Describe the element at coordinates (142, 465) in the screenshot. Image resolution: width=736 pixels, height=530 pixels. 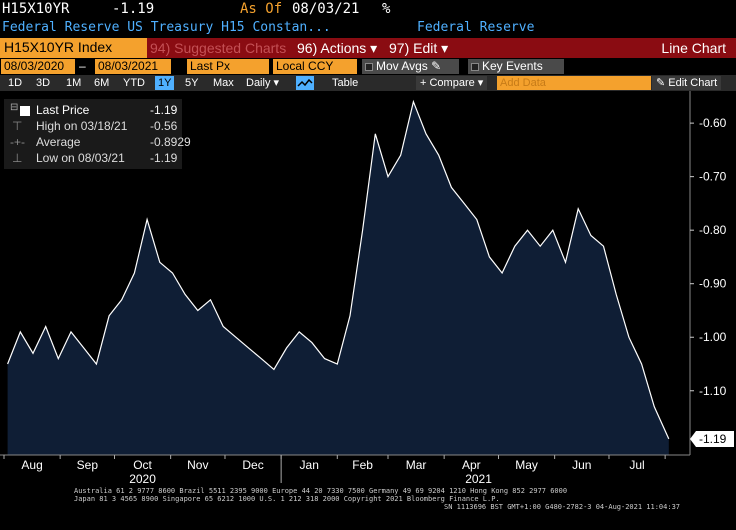
I see `x-tick-label: Oct` at that location.